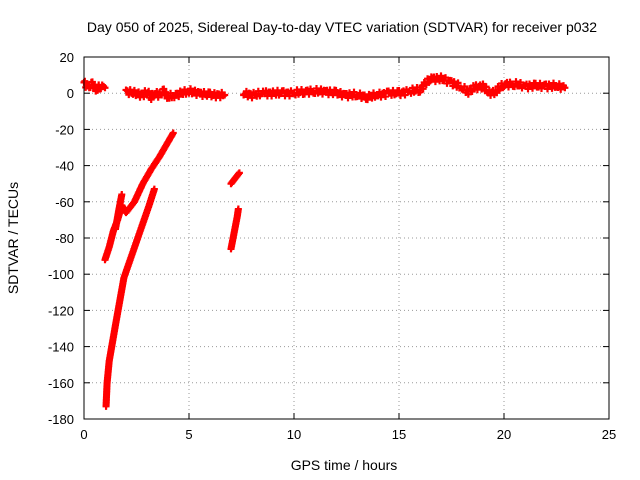 The width and height of the screenshot is (640, 480). Describe the element at coordinates (83, 434) in the screenshot. I see `x-tick-label: 0` at that location.